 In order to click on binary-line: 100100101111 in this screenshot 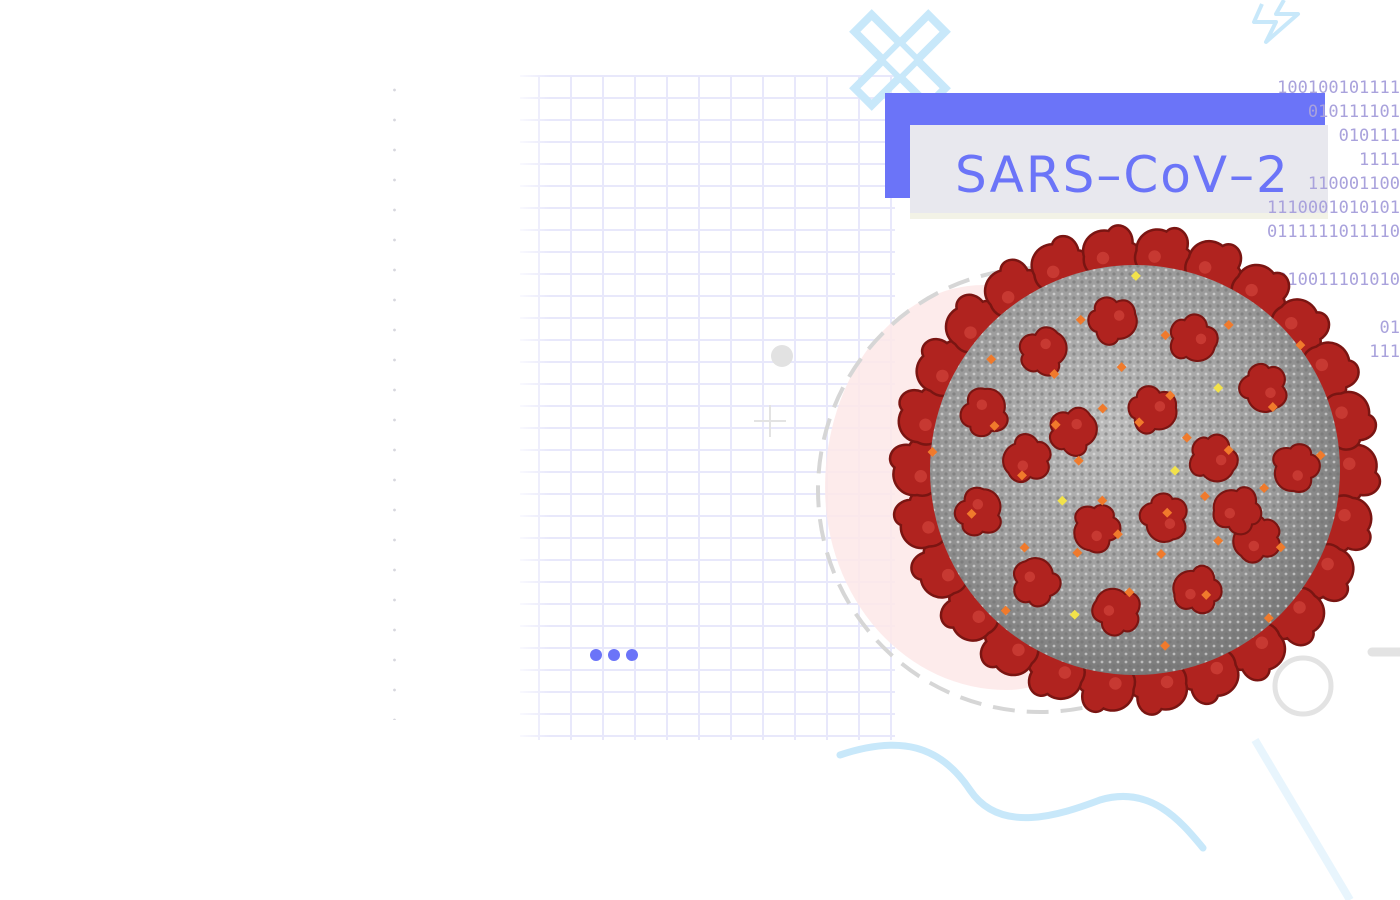, I will do `click(1338, 88)`.